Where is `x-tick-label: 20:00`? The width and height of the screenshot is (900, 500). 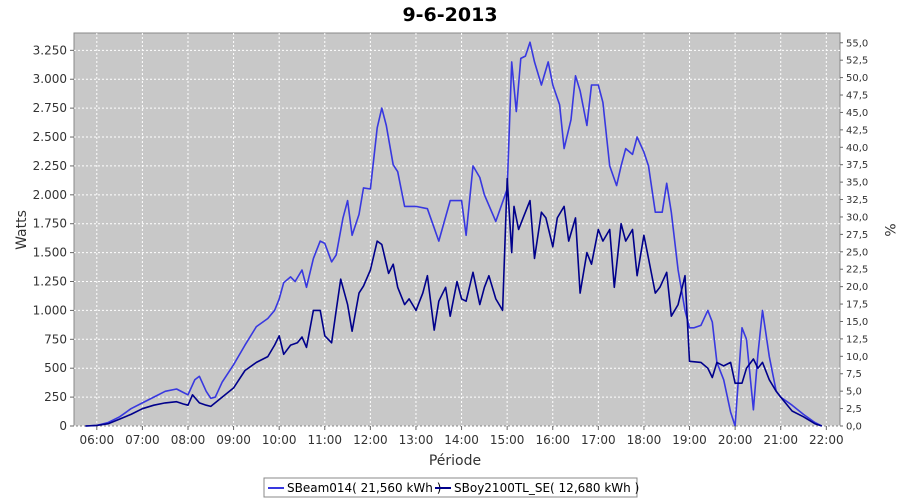 x-tick-label: 20:00 is located at coordinates (735, 440).